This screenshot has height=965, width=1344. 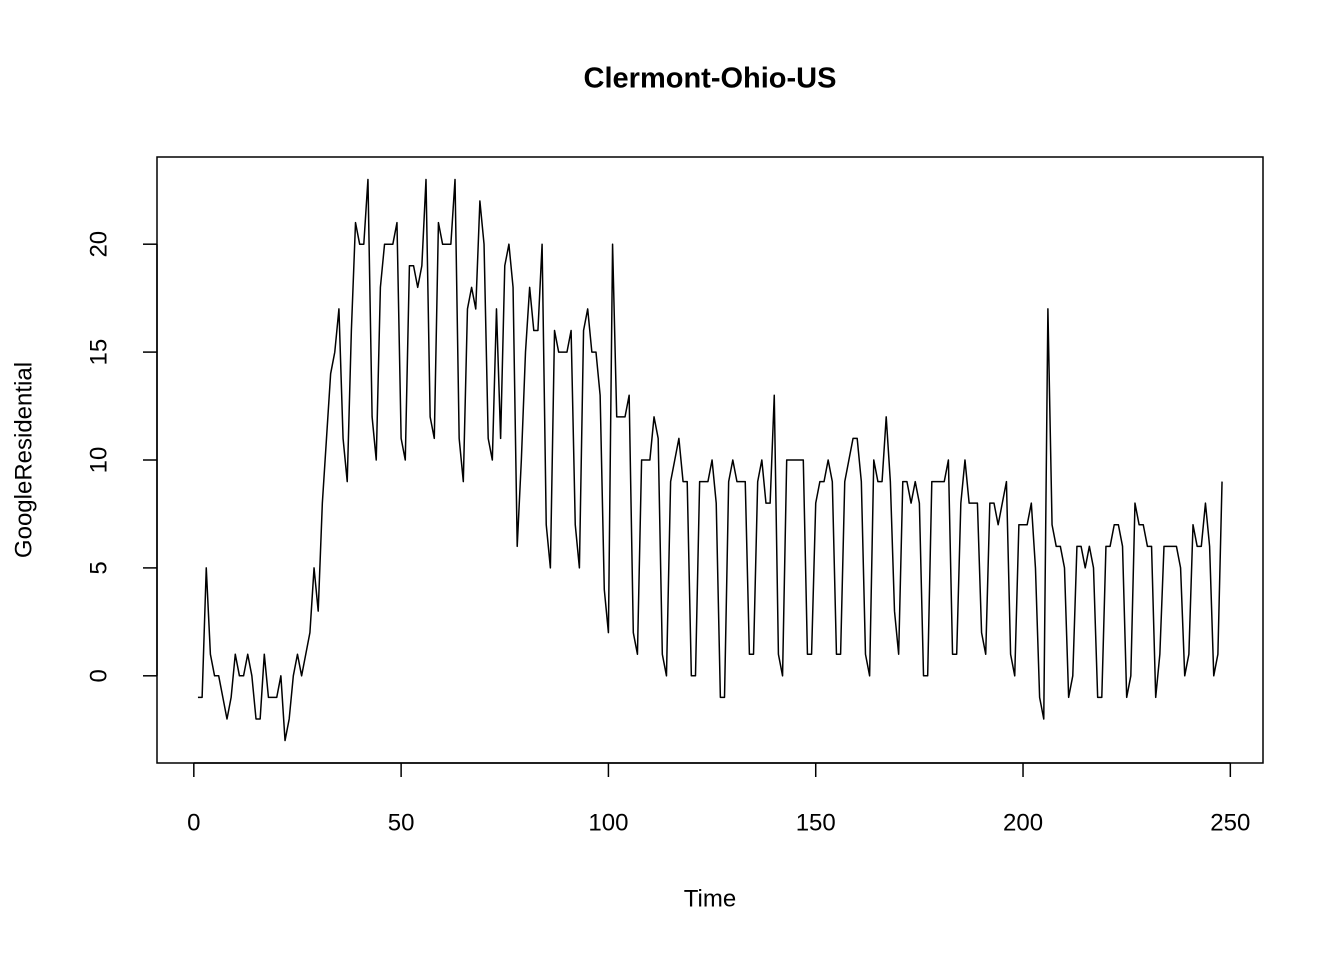 What do you see at coordinates (608, 822) in the screenshot?
I see `x-tick-label: 100` at bounding box center [608, 822].